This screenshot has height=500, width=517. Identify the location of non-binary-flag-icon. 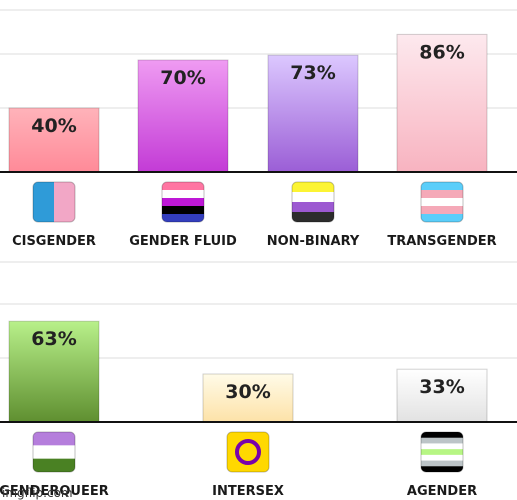
(313, 202).